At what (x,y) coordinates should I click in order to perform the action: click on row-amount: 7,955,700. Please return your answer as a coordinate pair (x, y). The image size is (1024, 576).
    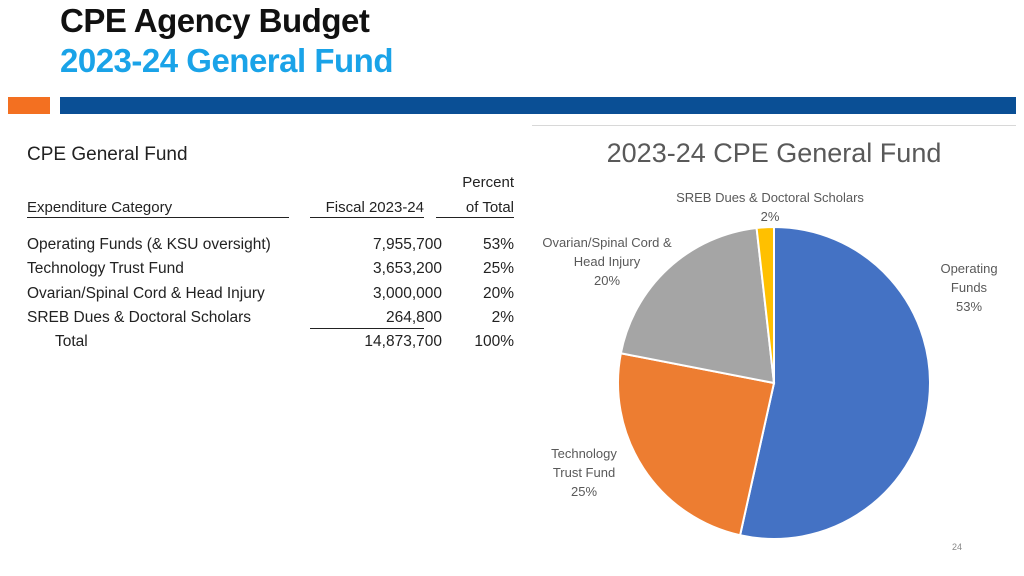
    Looking at the image, I should click on (407, 244).